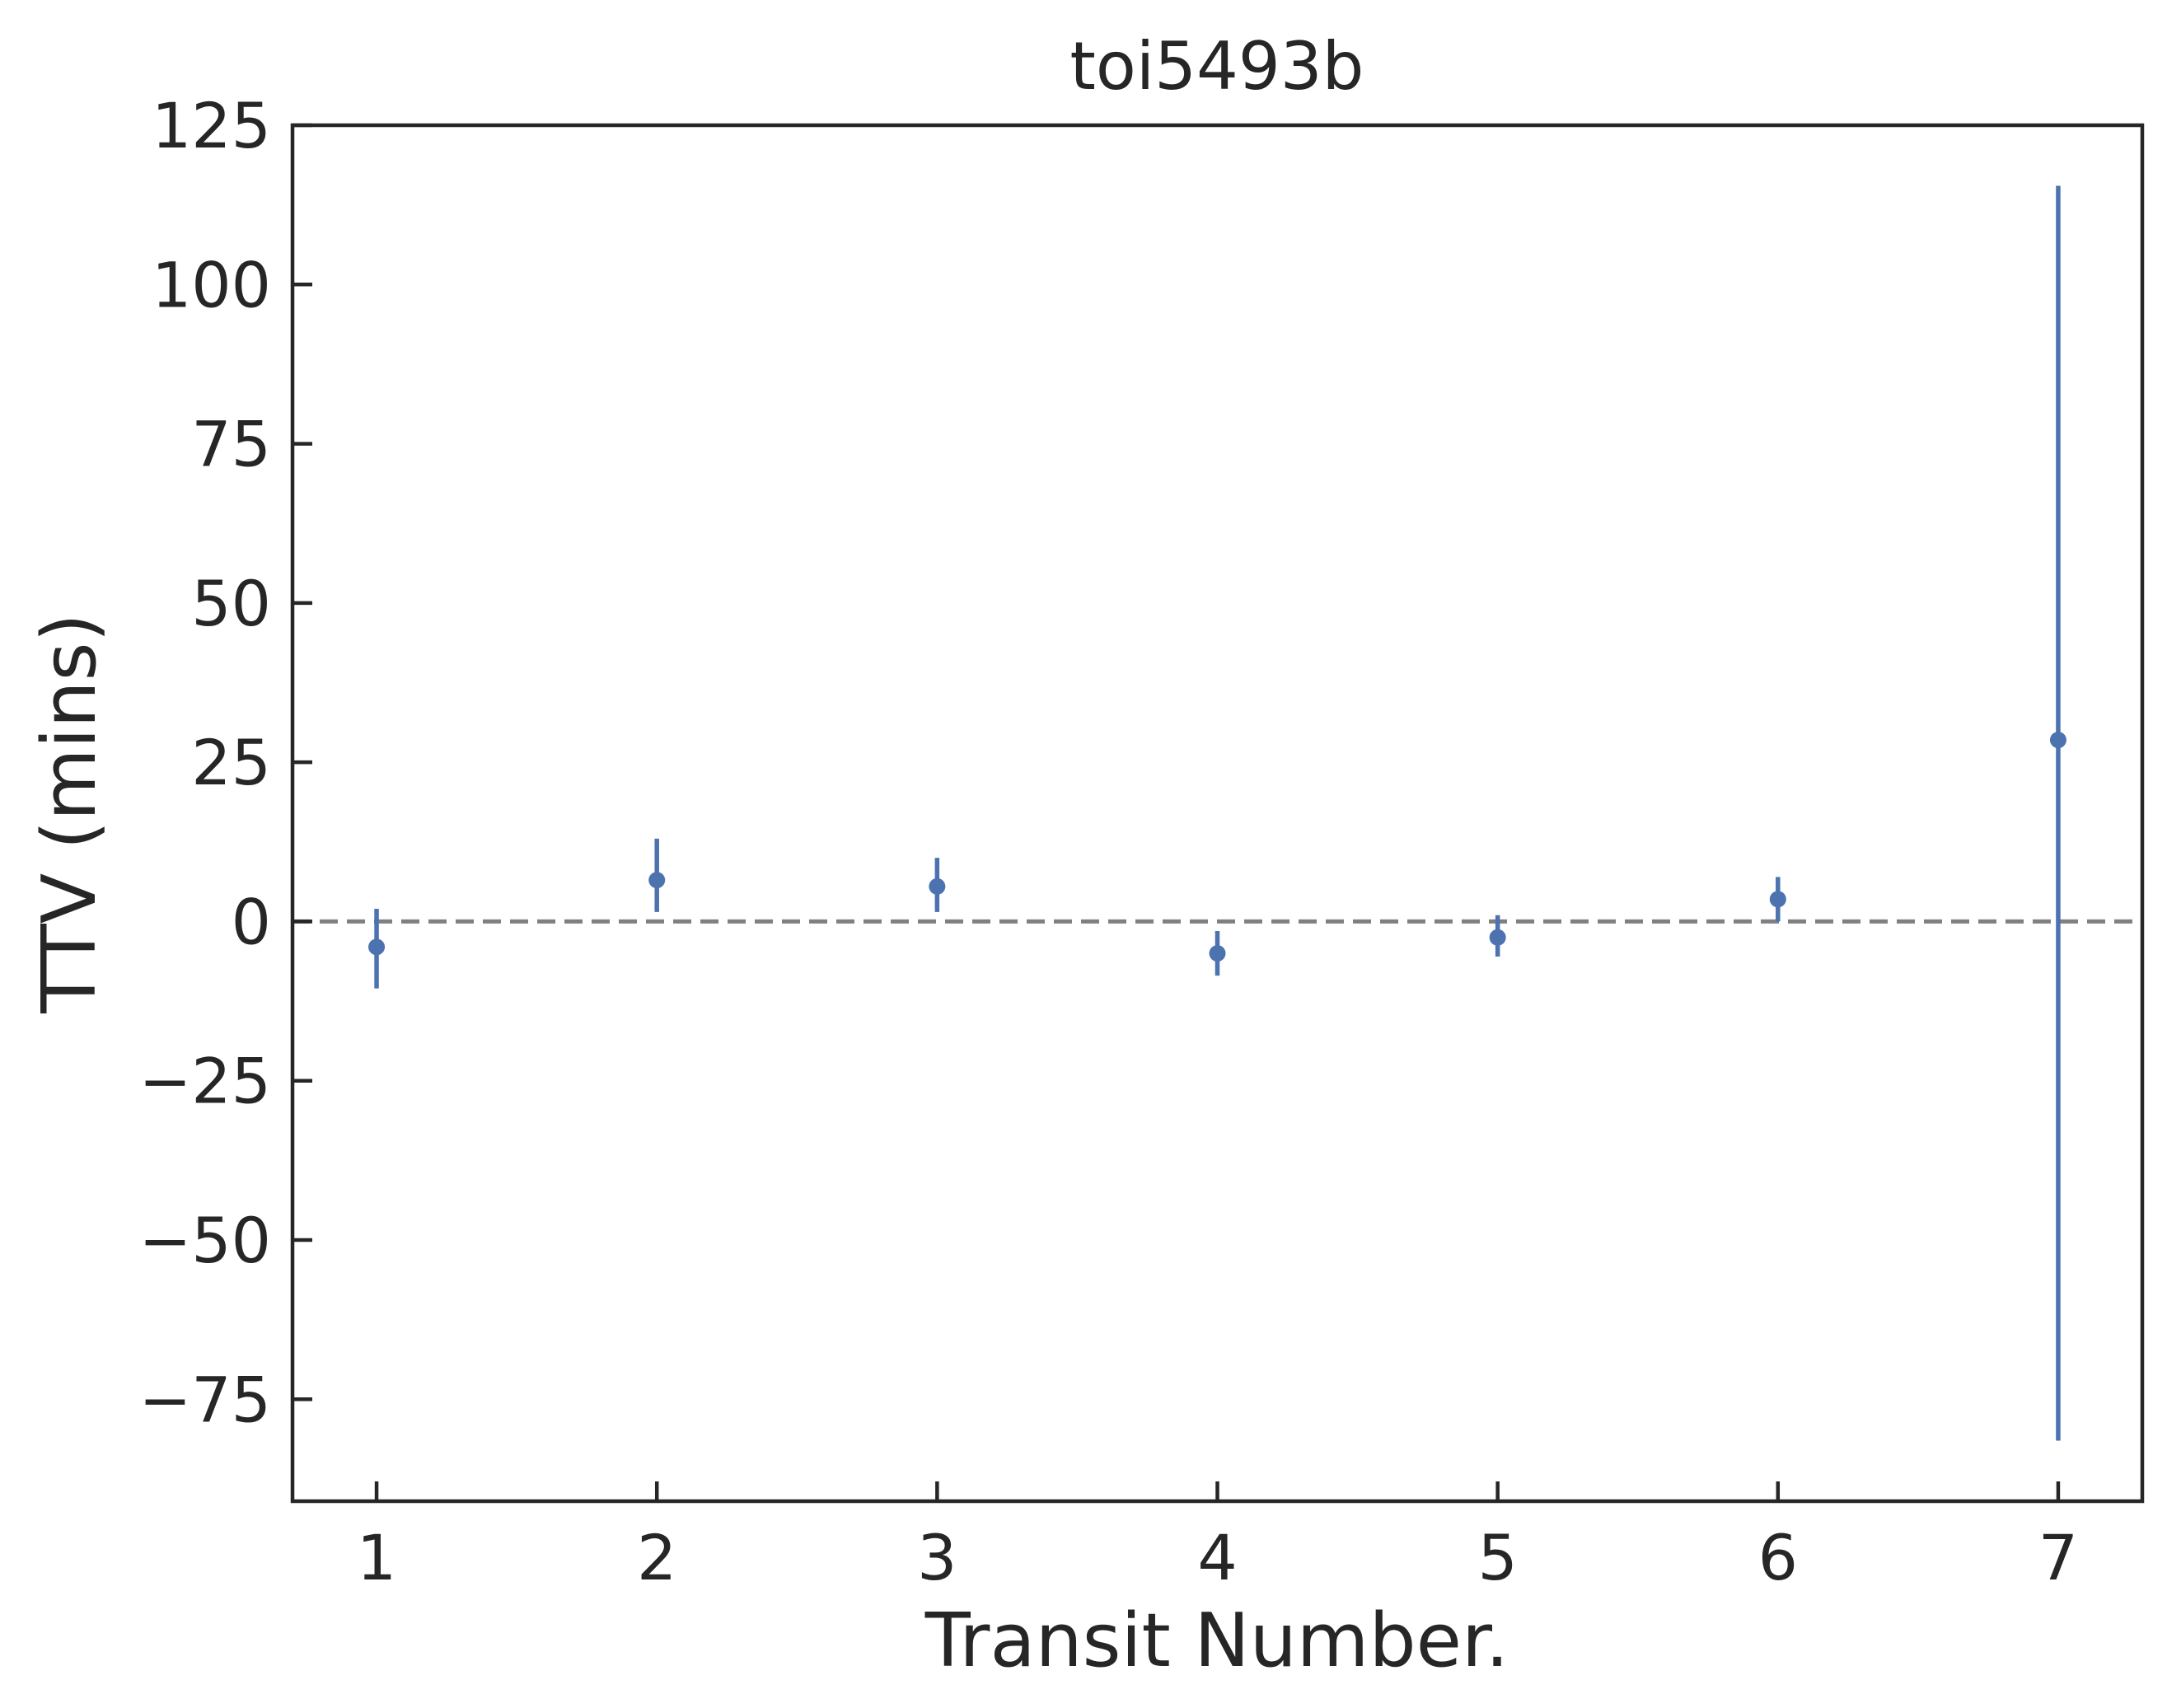  Describe the element at coordinates (377, 1558) in the screenshot. I see `x-tick-label-1: 1` at that location.